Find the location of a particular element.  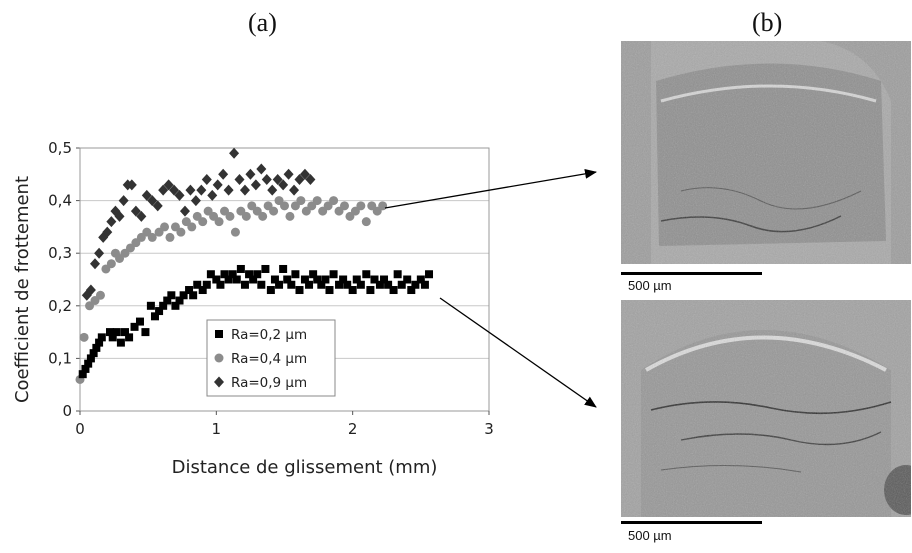

arrow-to-bottom-image is located at coordinates (518, 352).